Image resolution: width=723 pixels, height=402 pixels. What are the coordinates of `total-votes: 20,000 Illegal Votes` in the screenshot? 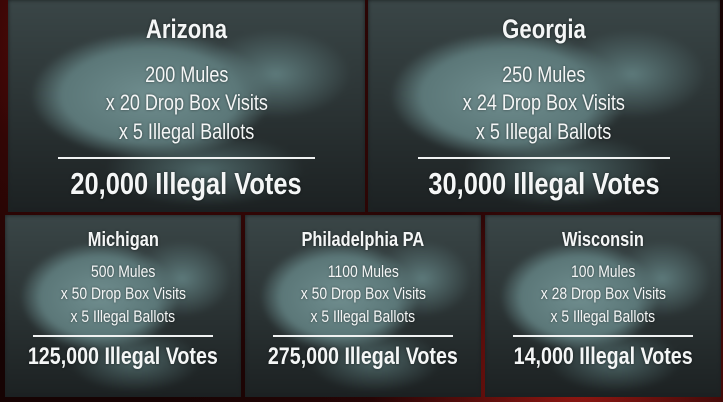 It's located at (186, 183).